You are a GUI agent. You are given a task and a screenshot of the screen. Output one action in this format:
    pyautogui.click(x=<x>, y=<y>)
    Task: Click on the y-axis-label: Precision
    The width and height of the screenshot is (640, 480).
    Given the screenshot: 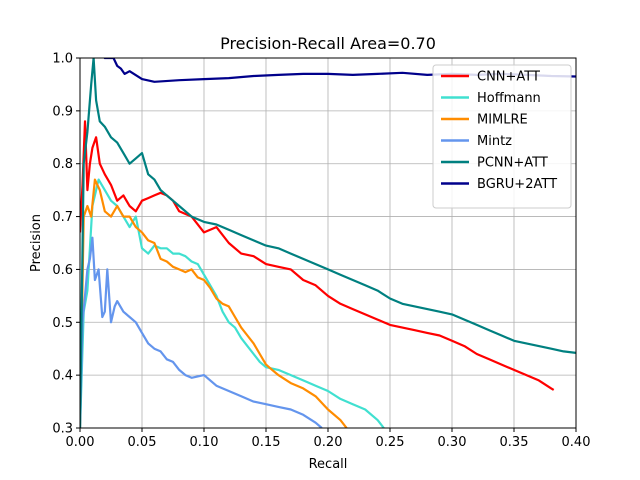 What is the action you would take?
    pyautogui.click(x=36, y=243)
    